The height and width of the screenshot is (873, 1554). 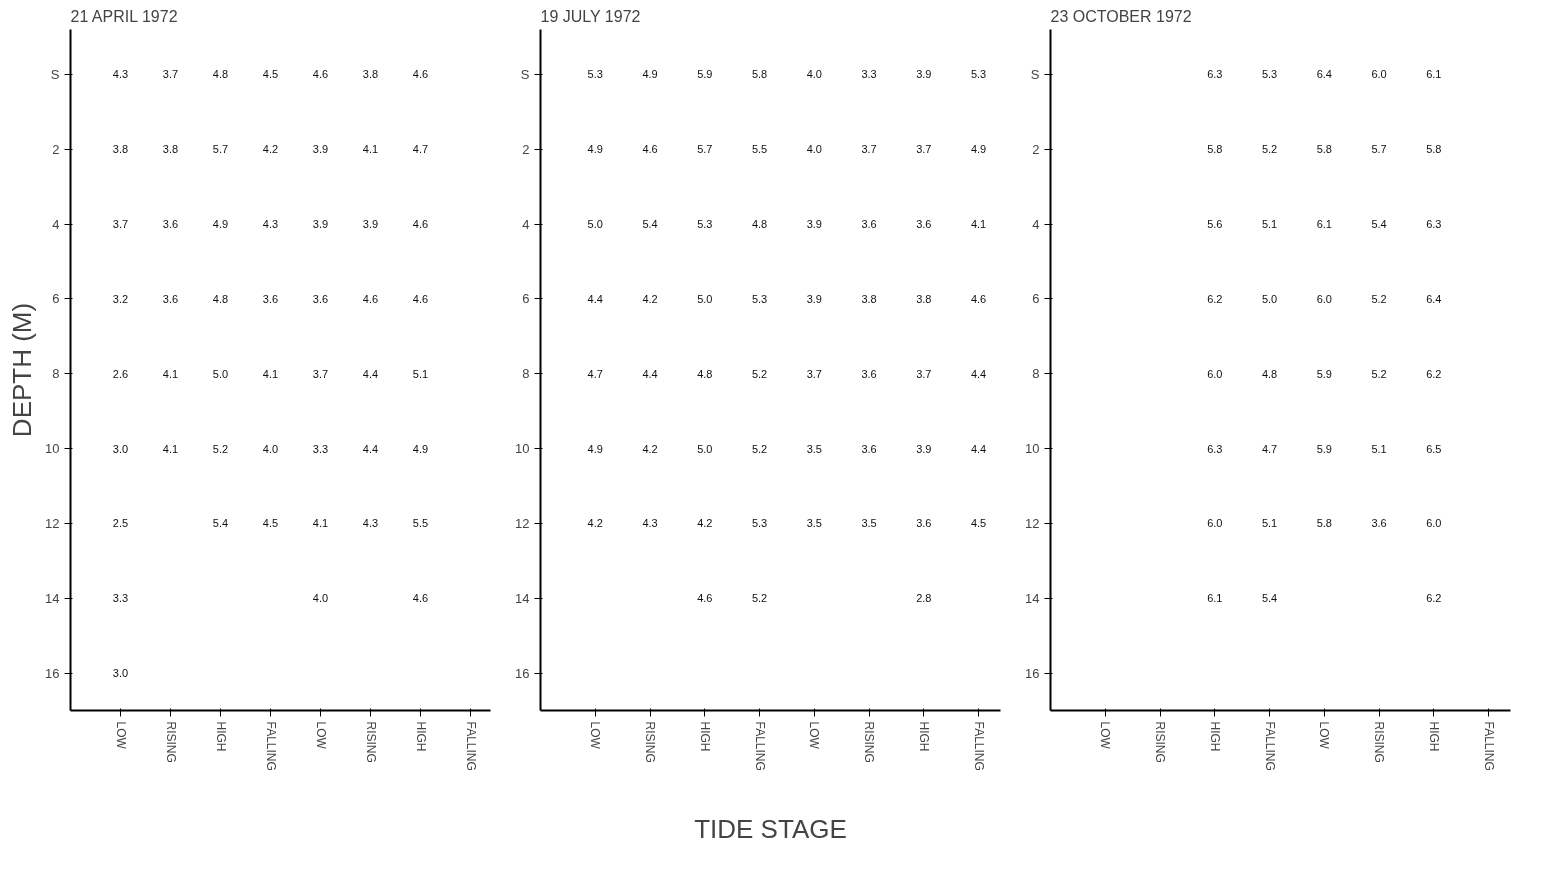 What do you see at coordinates (1434, 448) in the screenshot?
I see `data-label: 6.5` at bounding box center [1434, 448].